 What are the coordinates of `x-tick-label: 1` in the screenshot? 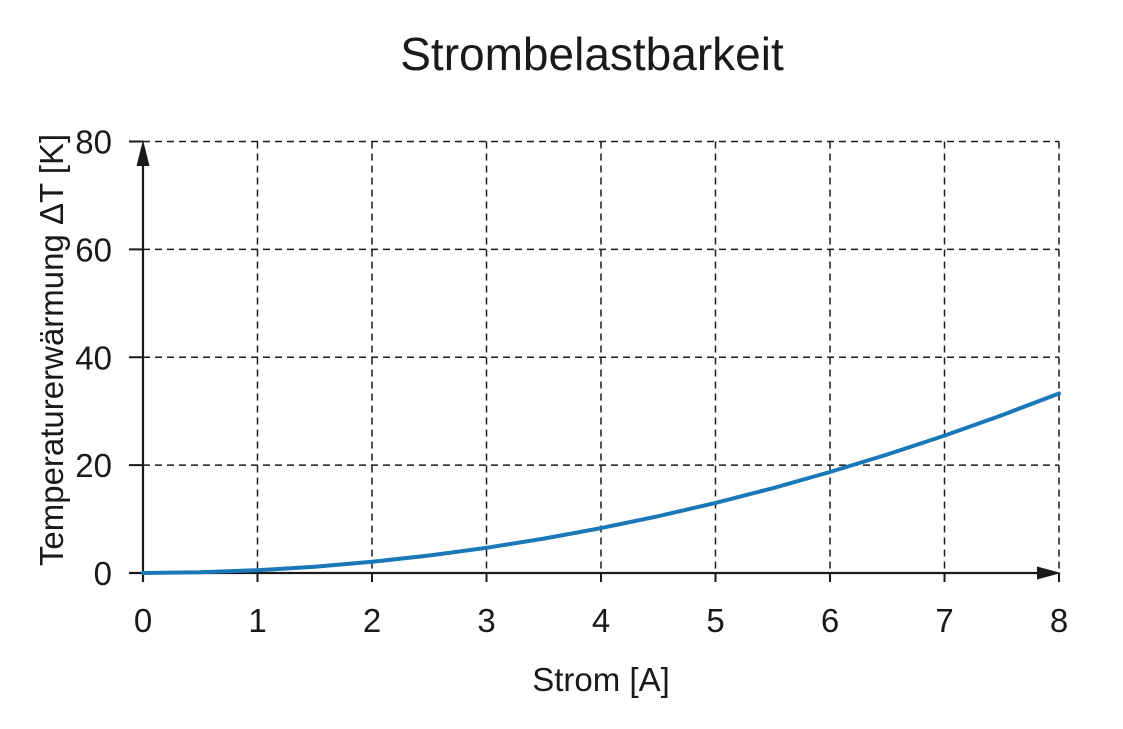 It's located at (257, 620).